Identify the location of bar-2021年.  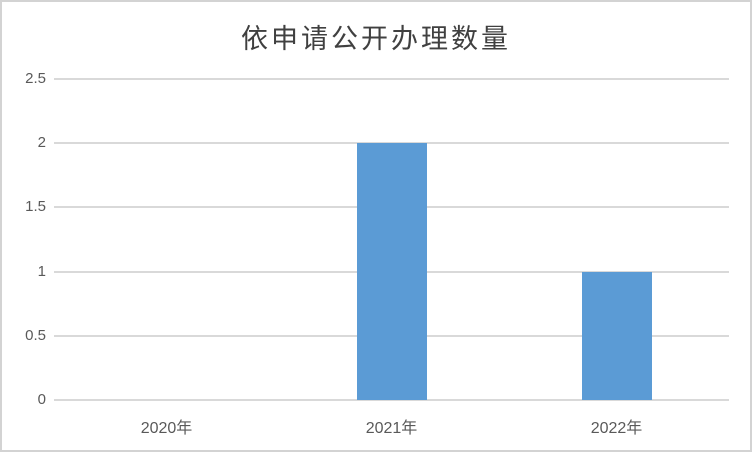
(391, 271).